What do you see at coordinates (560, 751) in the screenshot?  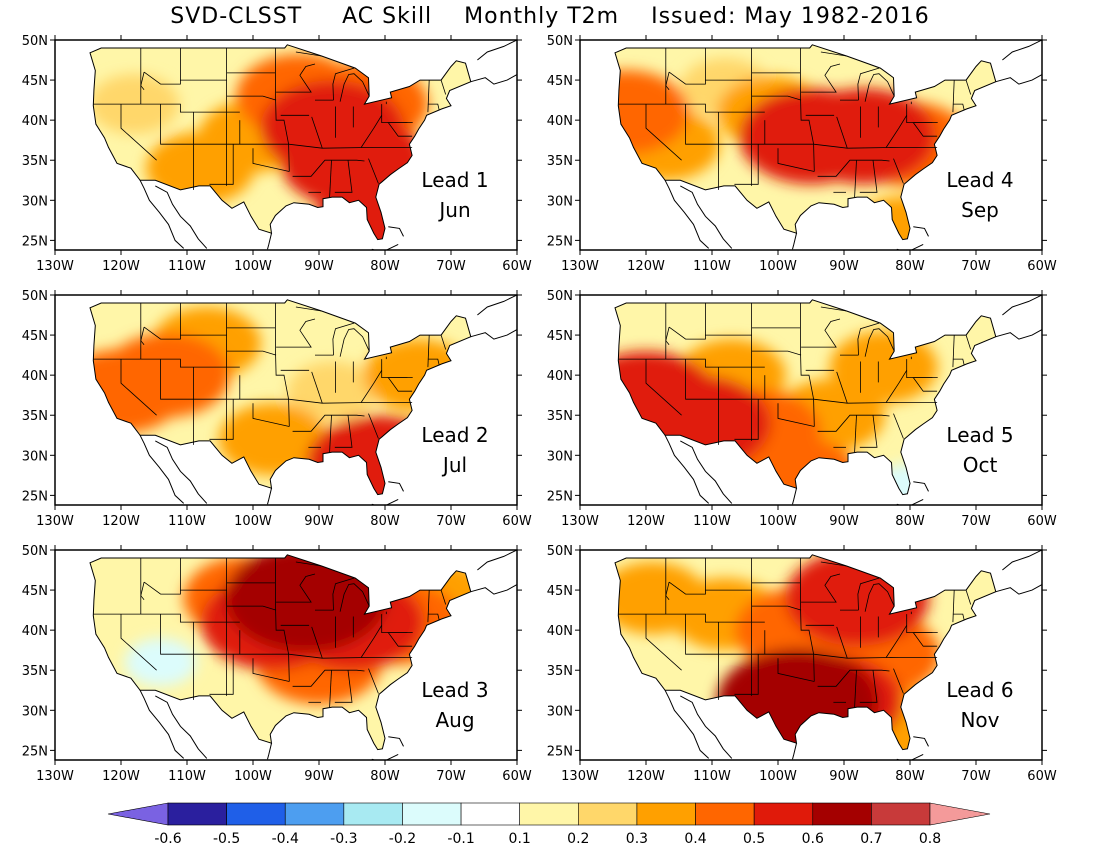 I see `lat-tick-label: 25N` at bounding box center [560, 751].